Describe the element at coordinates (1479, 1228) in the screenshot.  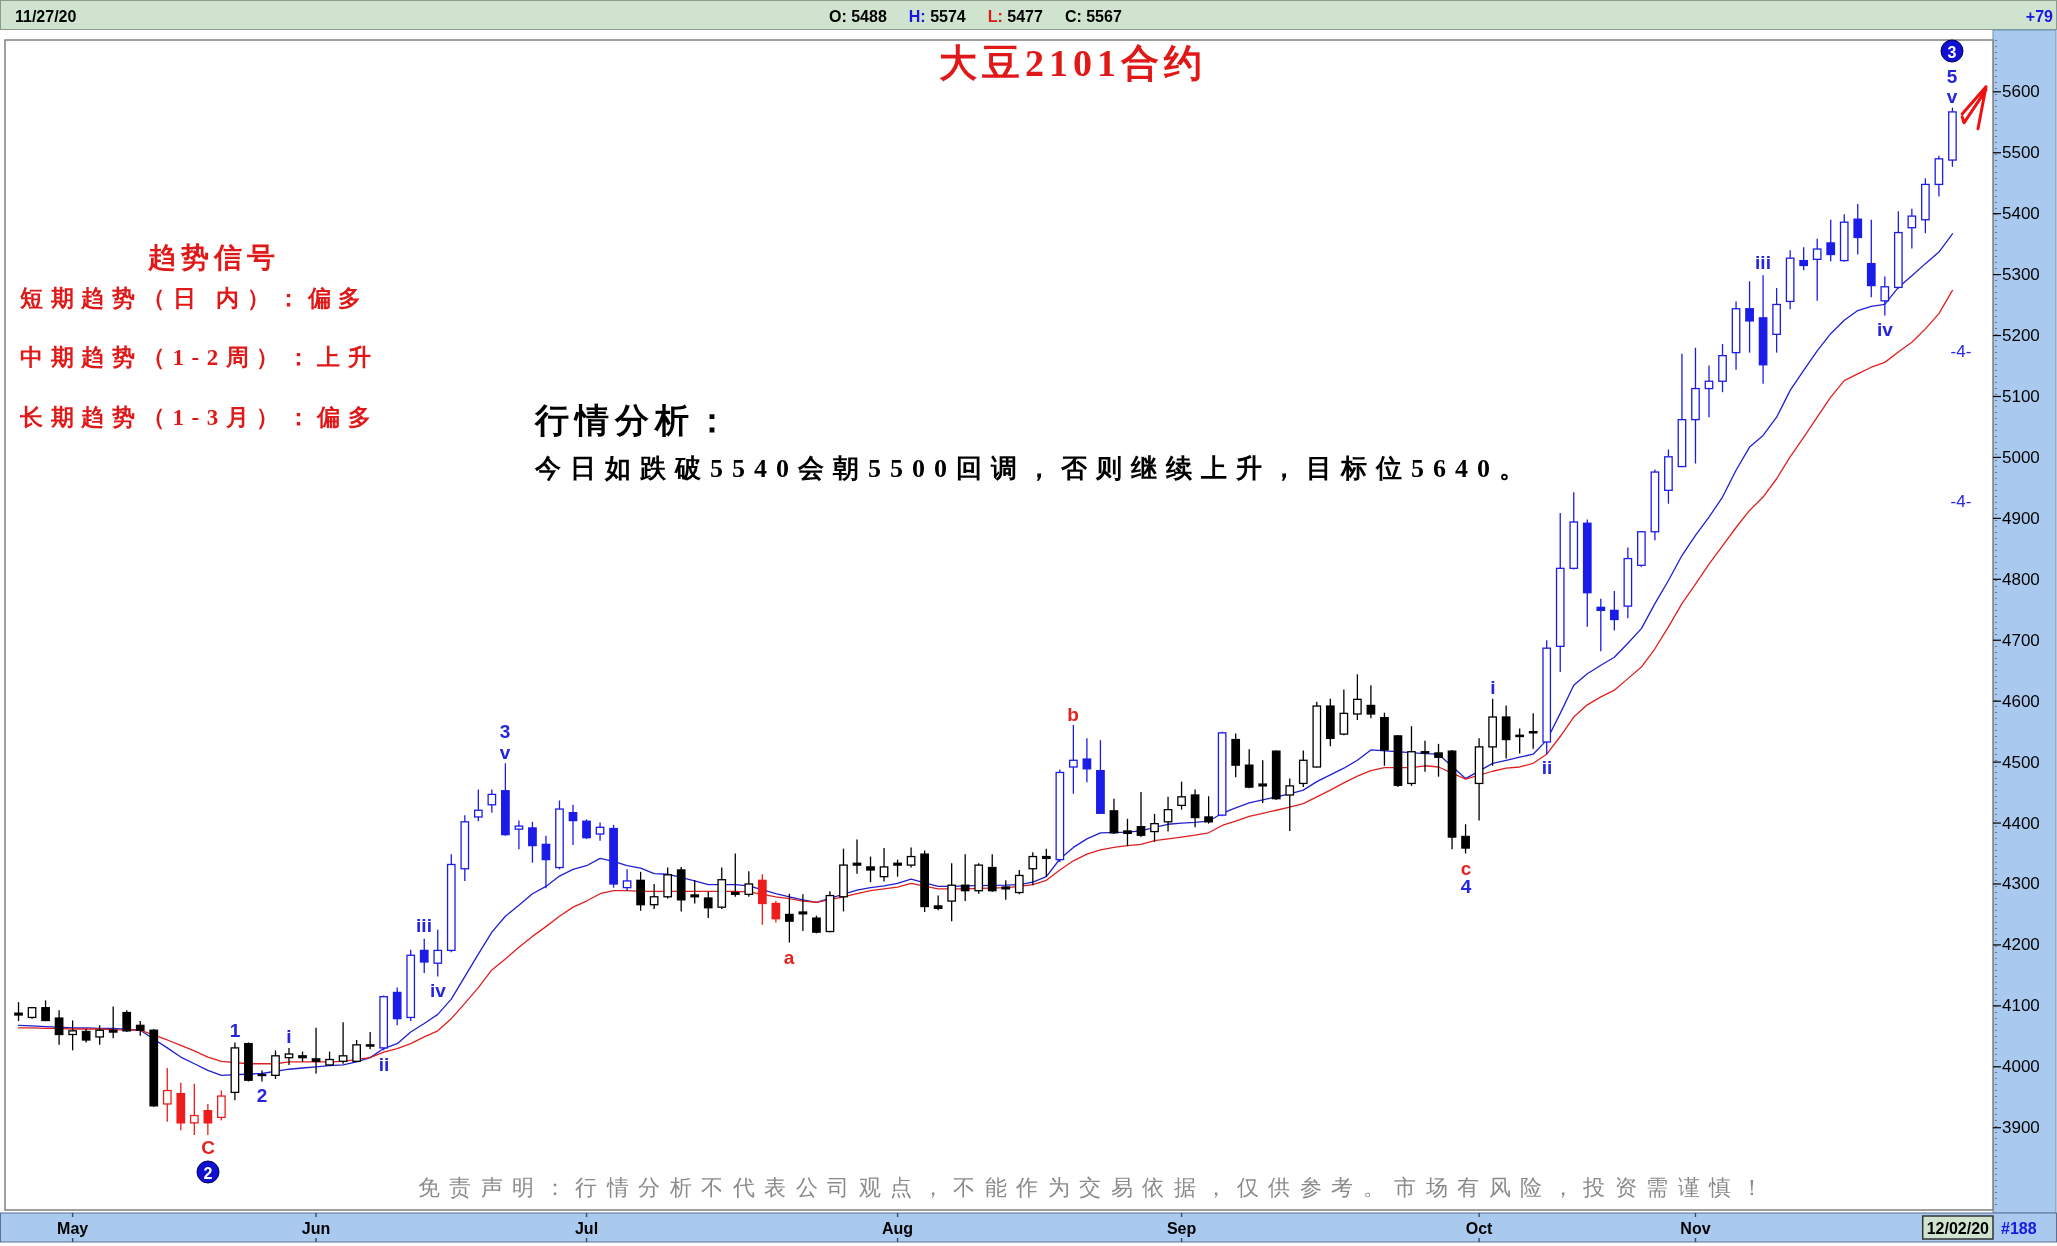
I see `x-tick-label: Oct` at that location.